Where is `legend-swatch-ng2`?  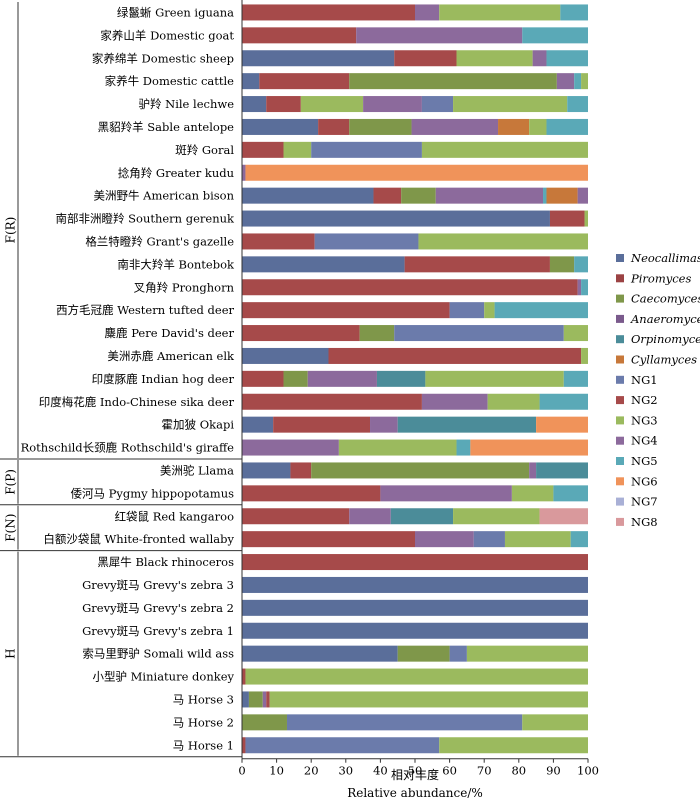 legend-swatch-ng2 is located at coordinates (620, 400).